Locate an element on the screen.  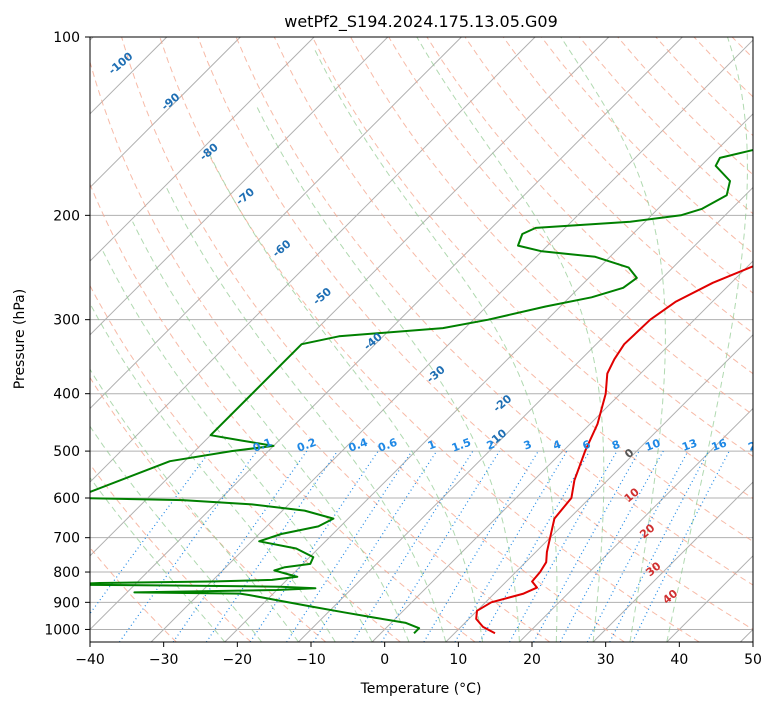
y-tick-label: 200 is located at coordinates (66, 216).